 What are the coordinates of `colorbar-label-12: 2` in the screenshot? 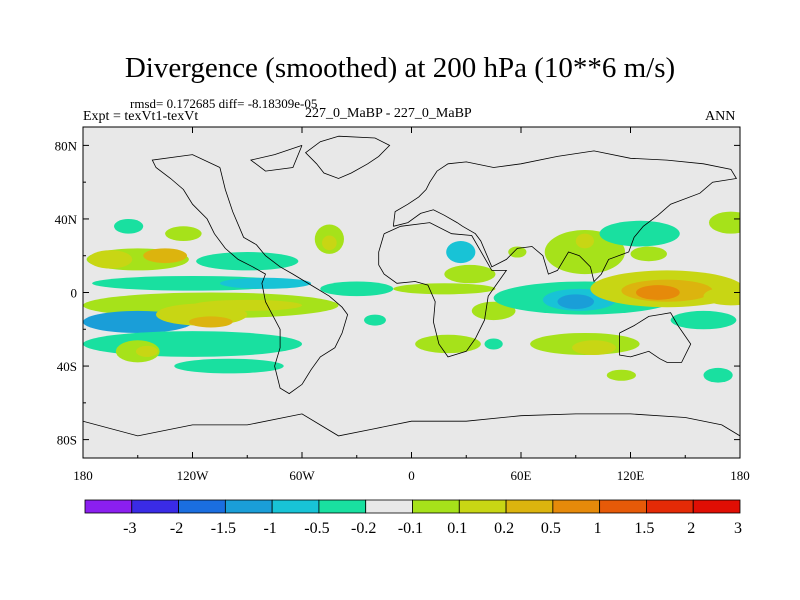 It's located at (691, 528).